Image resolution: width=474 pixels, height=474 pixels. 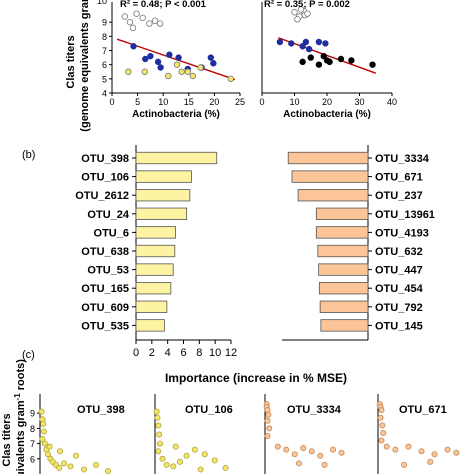 What do you see at coordinates (105, 178) in the screenshot?
I see `category-label: OTU_106` at bounding box center [105, 178].